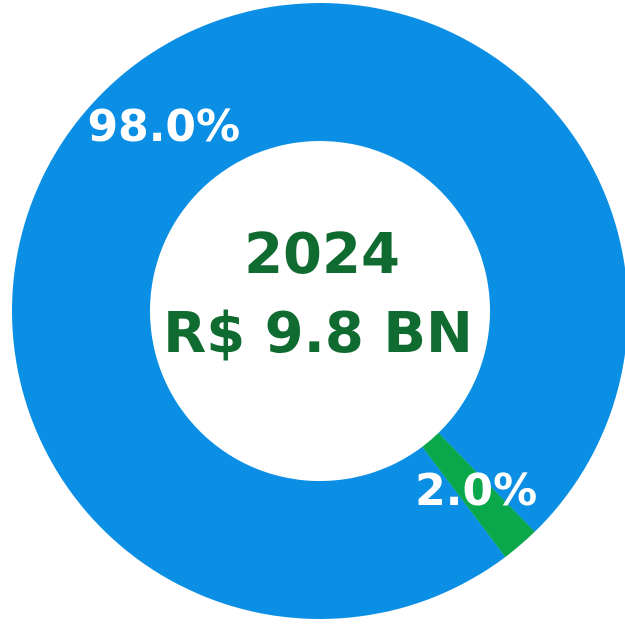 Image resolution: width=625 pixels, height=625 pixels. I want to click on value-label: 98.0%, so click(163, 126).